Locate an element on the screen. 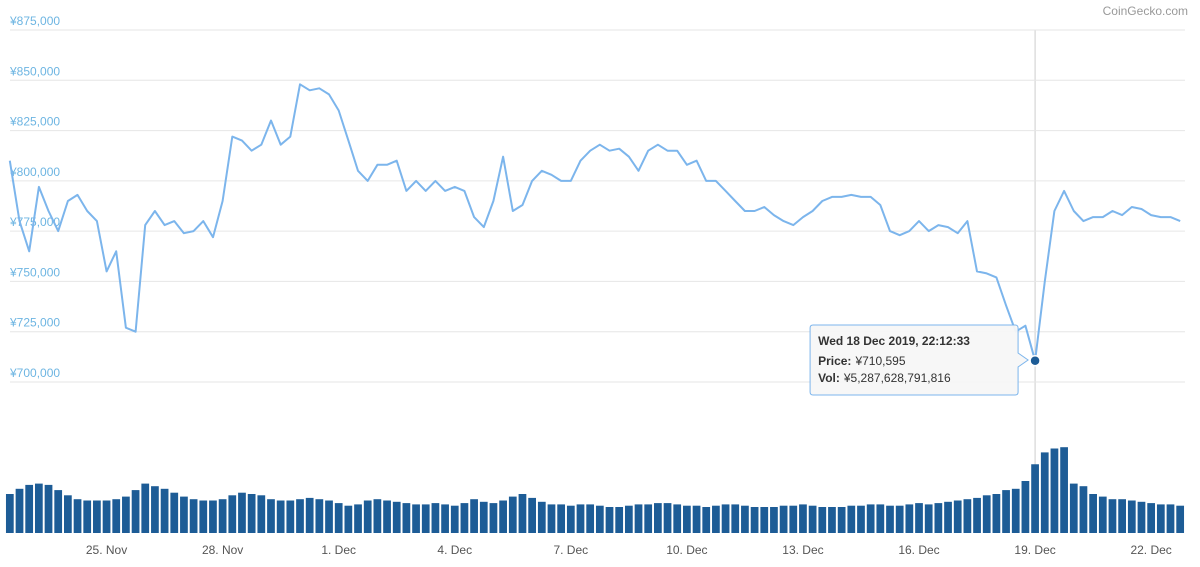 The image size is (1200, 567). y-tick-label: ¥875,000 is located at coordinates (34, 21).